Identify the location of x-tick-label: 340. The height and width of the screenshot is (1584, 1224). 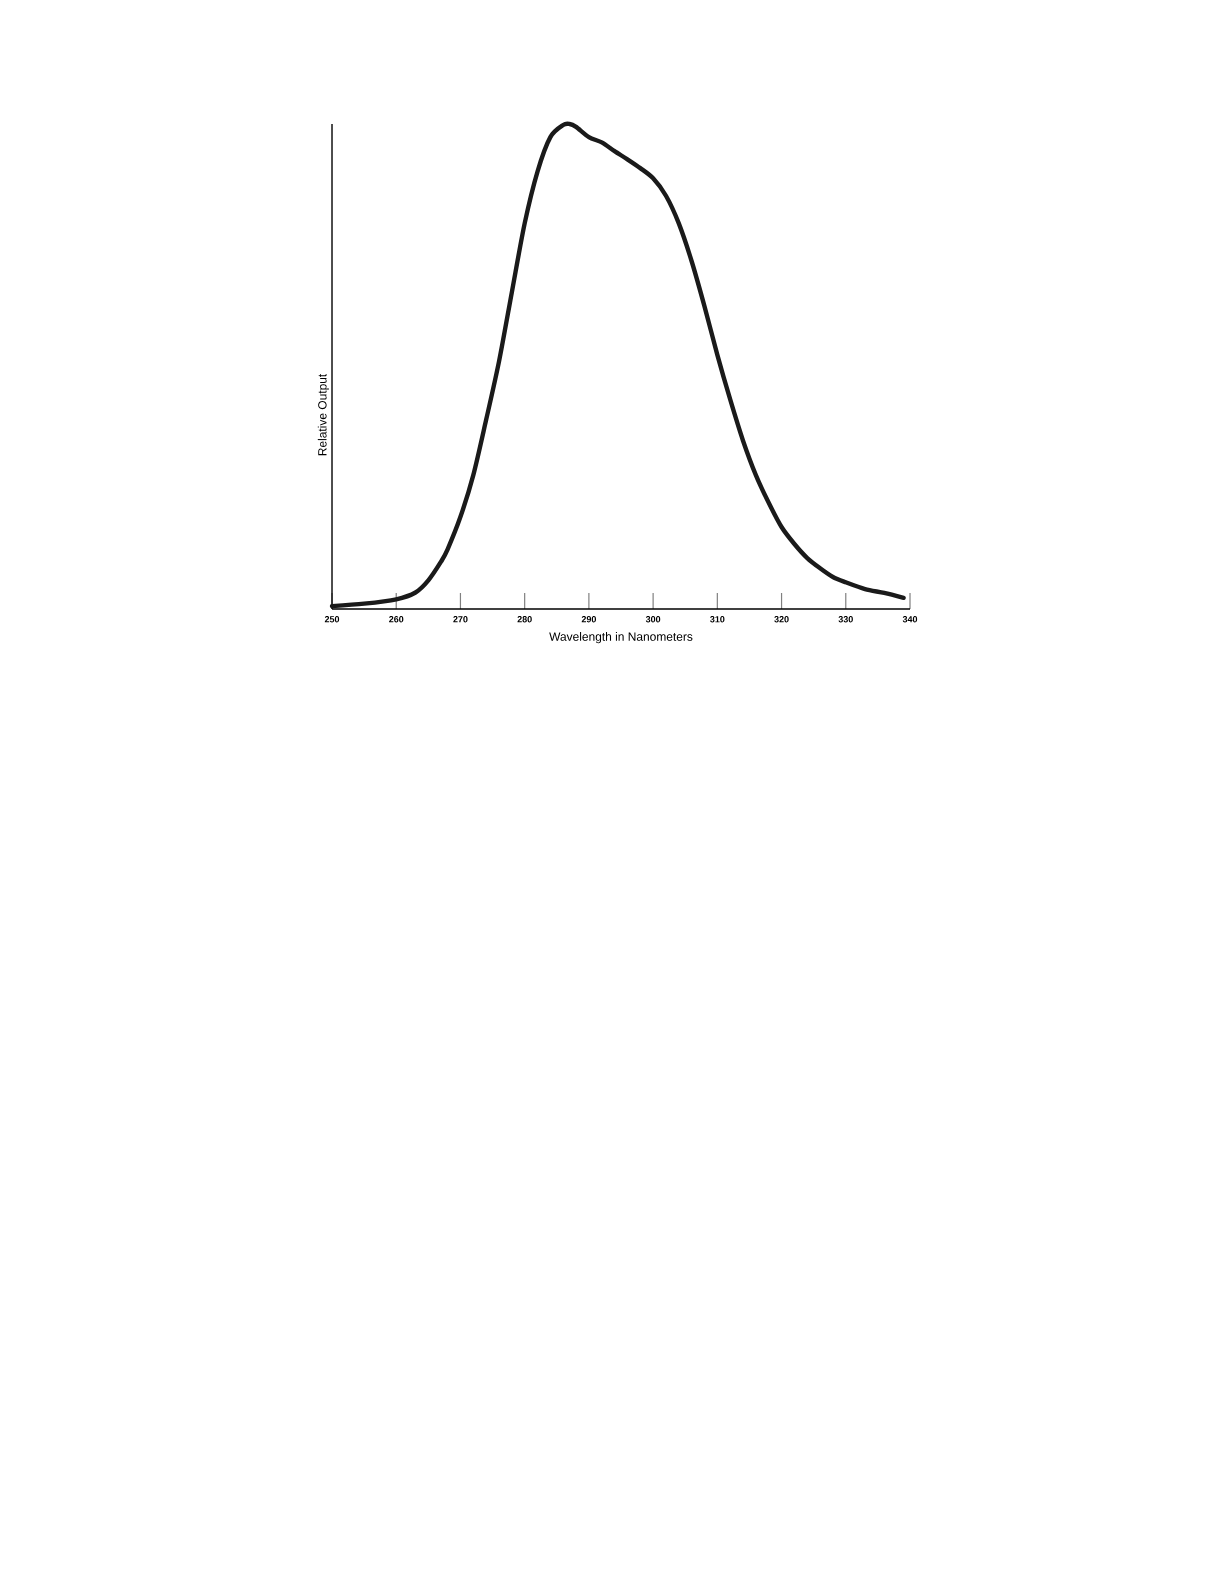
(910, 619).